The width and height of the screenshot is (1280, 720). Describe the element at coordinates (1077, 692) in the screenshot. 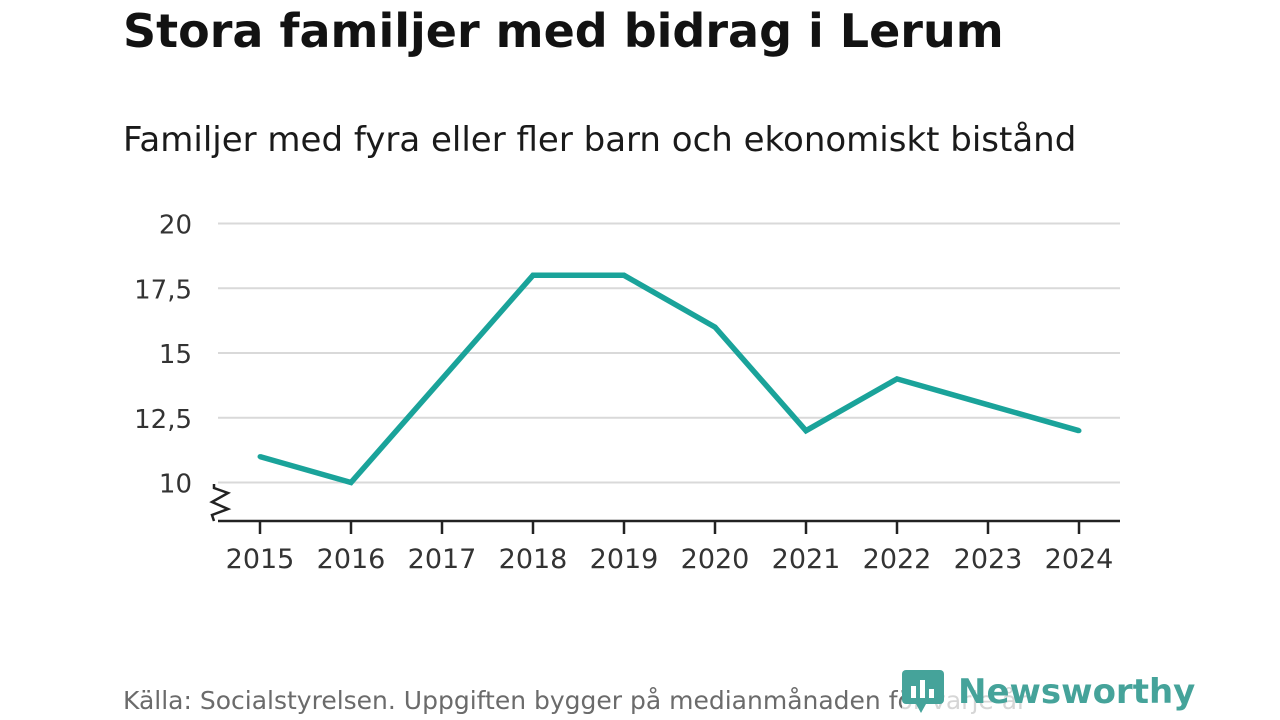

I see `brand-name: Newsworthy` at that location.